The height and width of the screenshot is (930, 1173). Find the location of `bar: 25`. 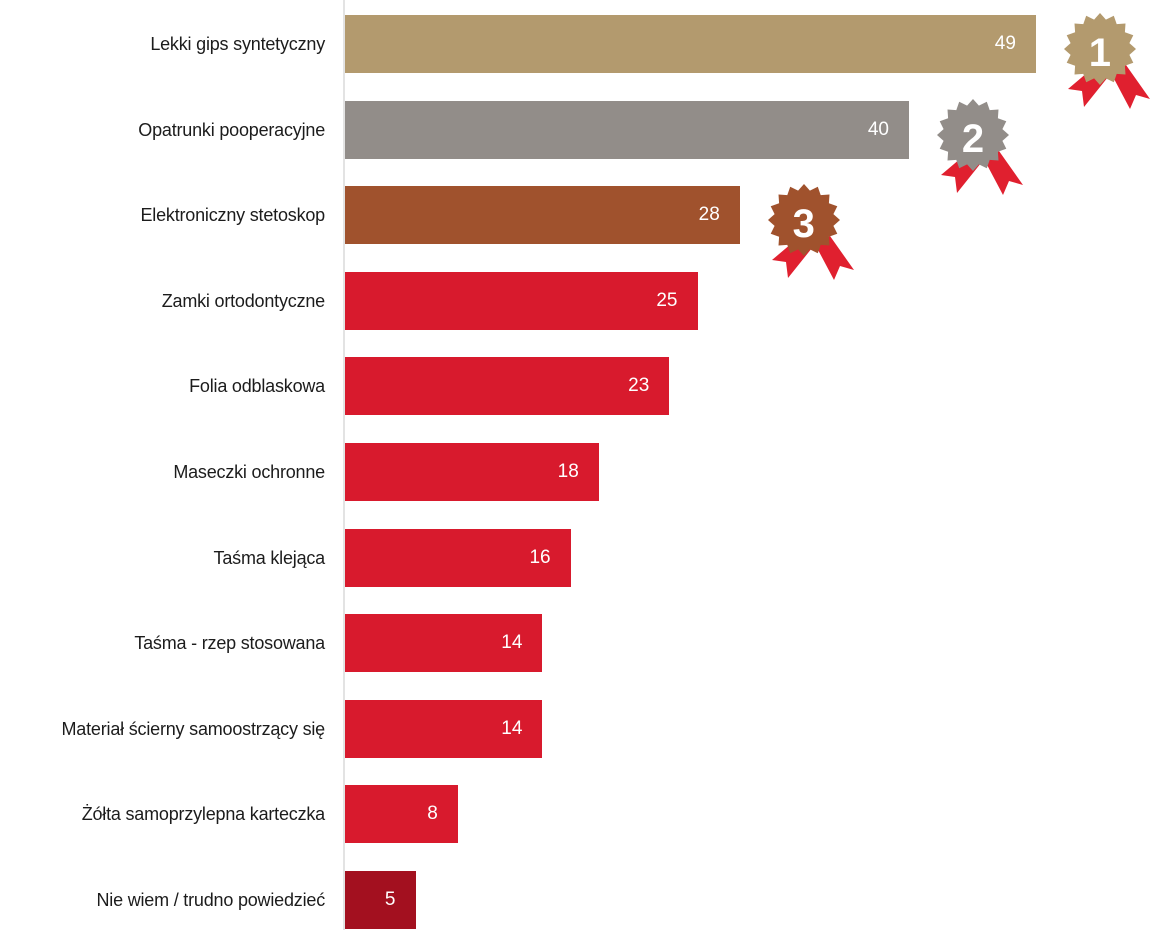

bar: 25 is located at coordinates (521, 300).